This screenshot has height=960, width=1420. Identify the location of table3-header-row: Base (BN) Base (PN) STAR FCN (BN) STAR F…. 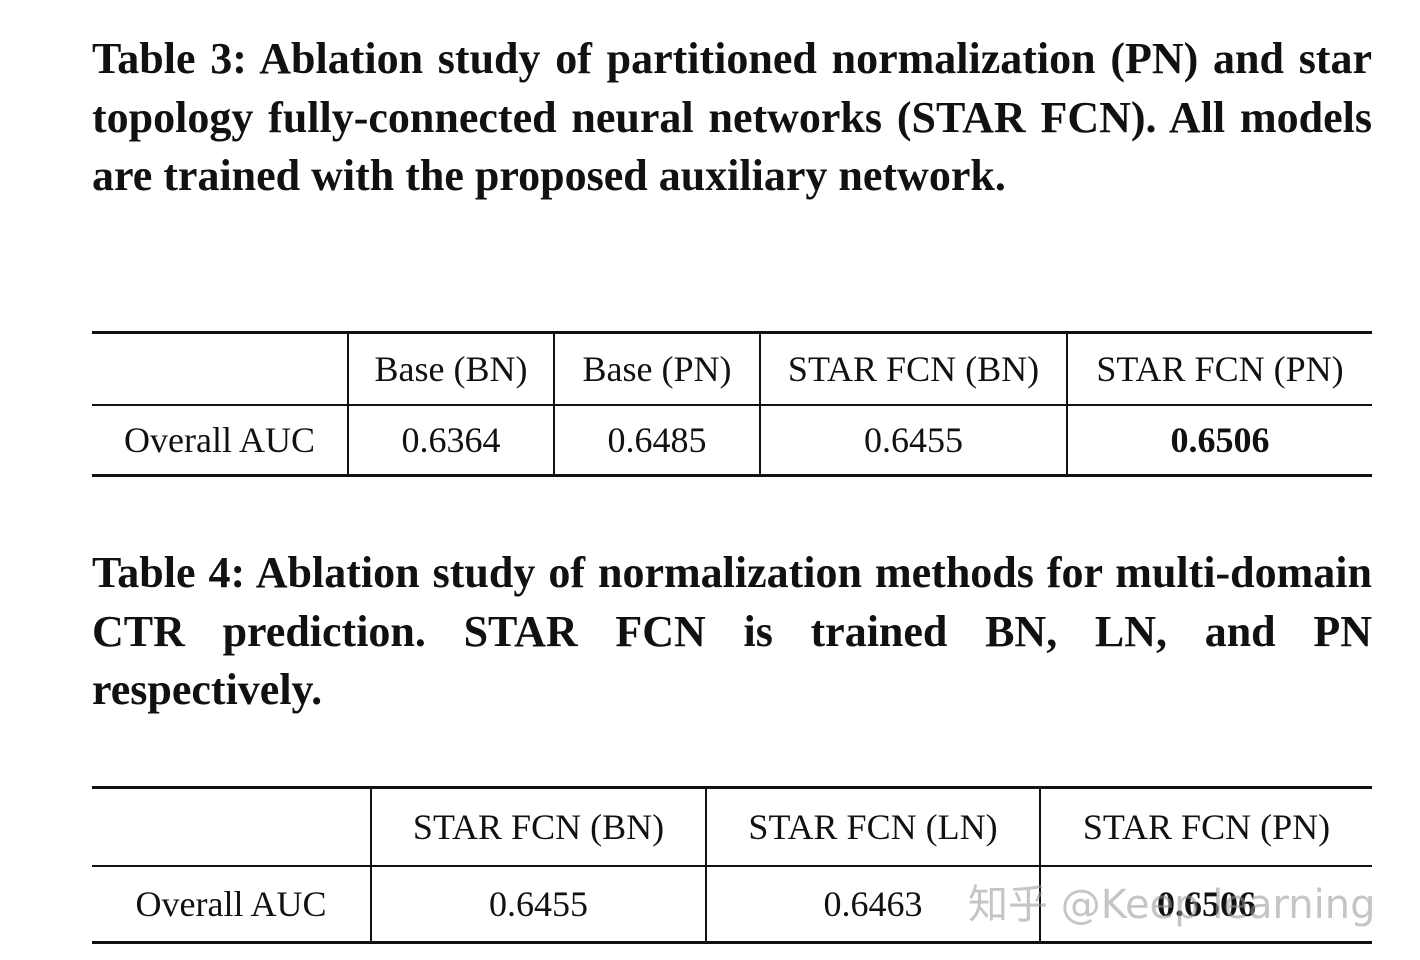
(732, 368).